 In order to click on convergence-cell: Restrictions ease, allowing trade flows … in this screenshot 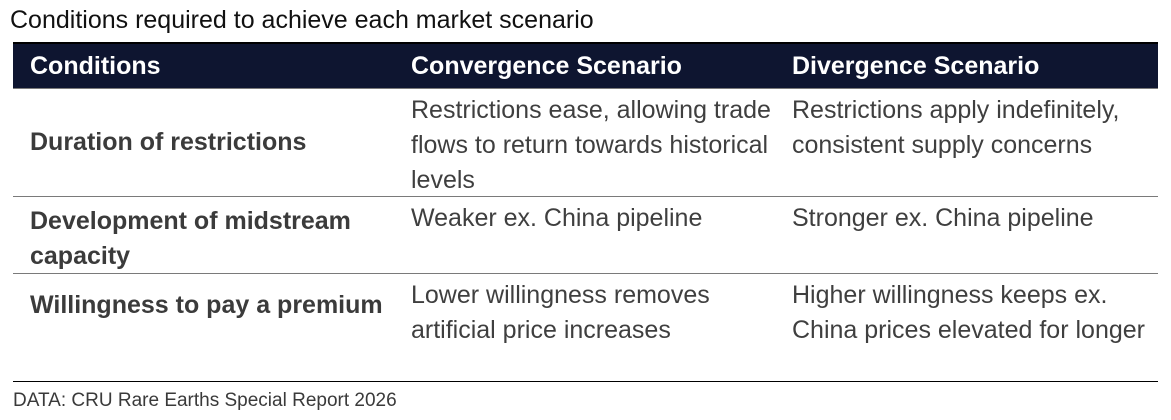, I will do `click(591, 145)`.